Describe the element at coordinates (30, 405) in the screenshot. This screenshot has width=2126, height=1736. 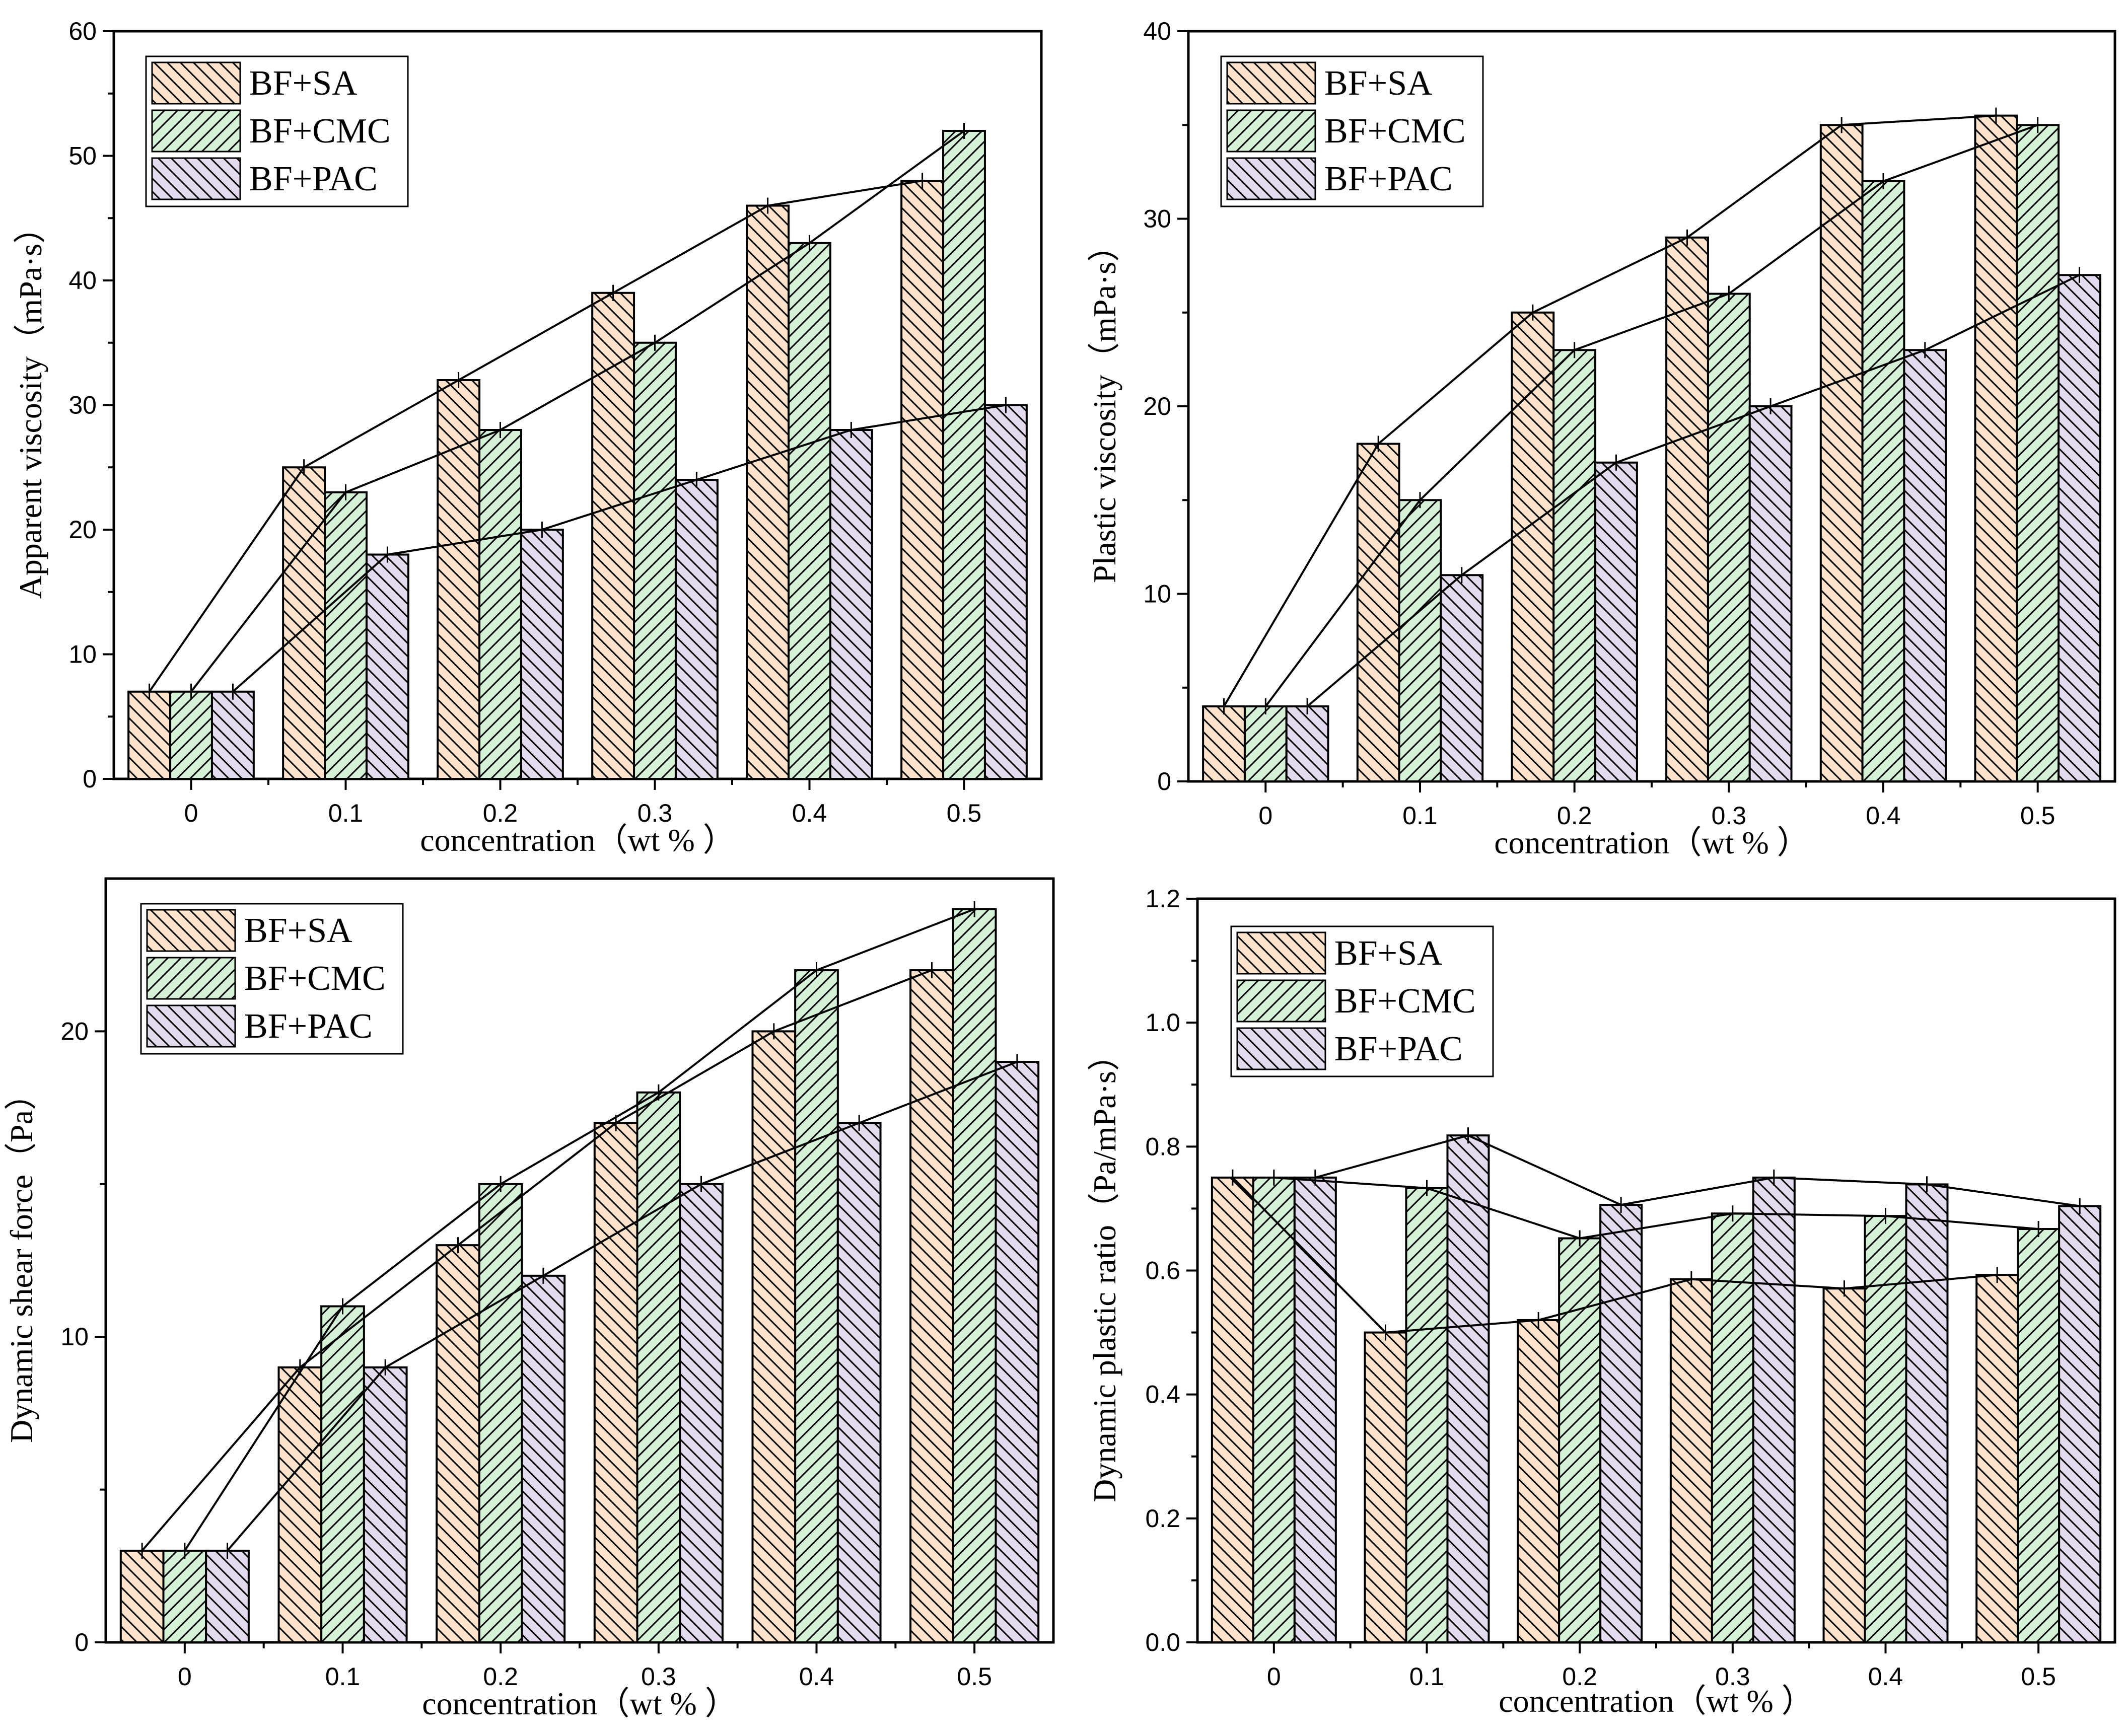
I see `y-axis-title: Apparent viscosity（mPa·s）` at that location.